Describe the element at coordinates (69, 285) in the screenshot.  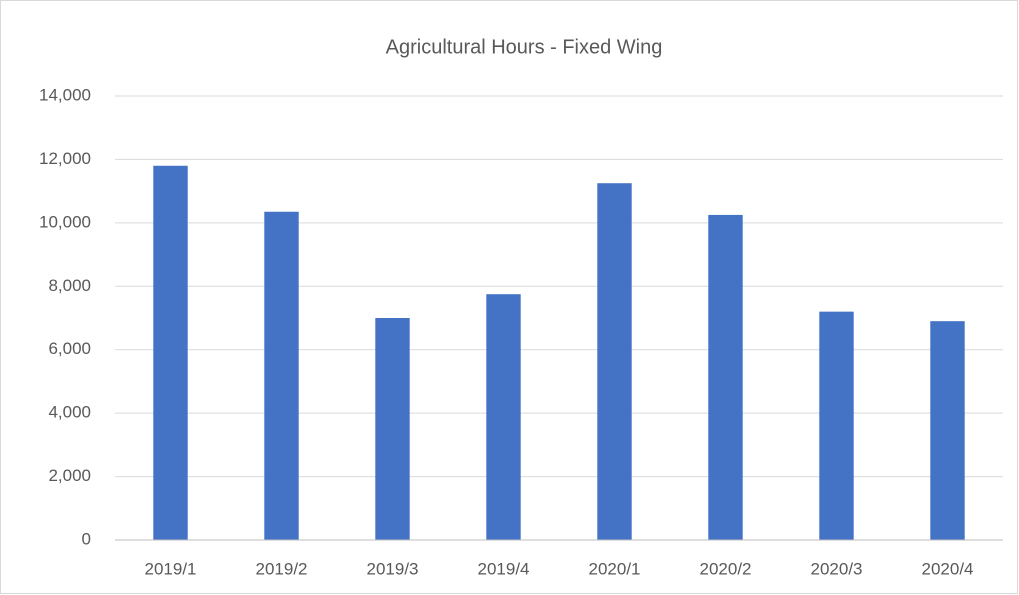
I see `y-tick-label: 8,000` at that location.